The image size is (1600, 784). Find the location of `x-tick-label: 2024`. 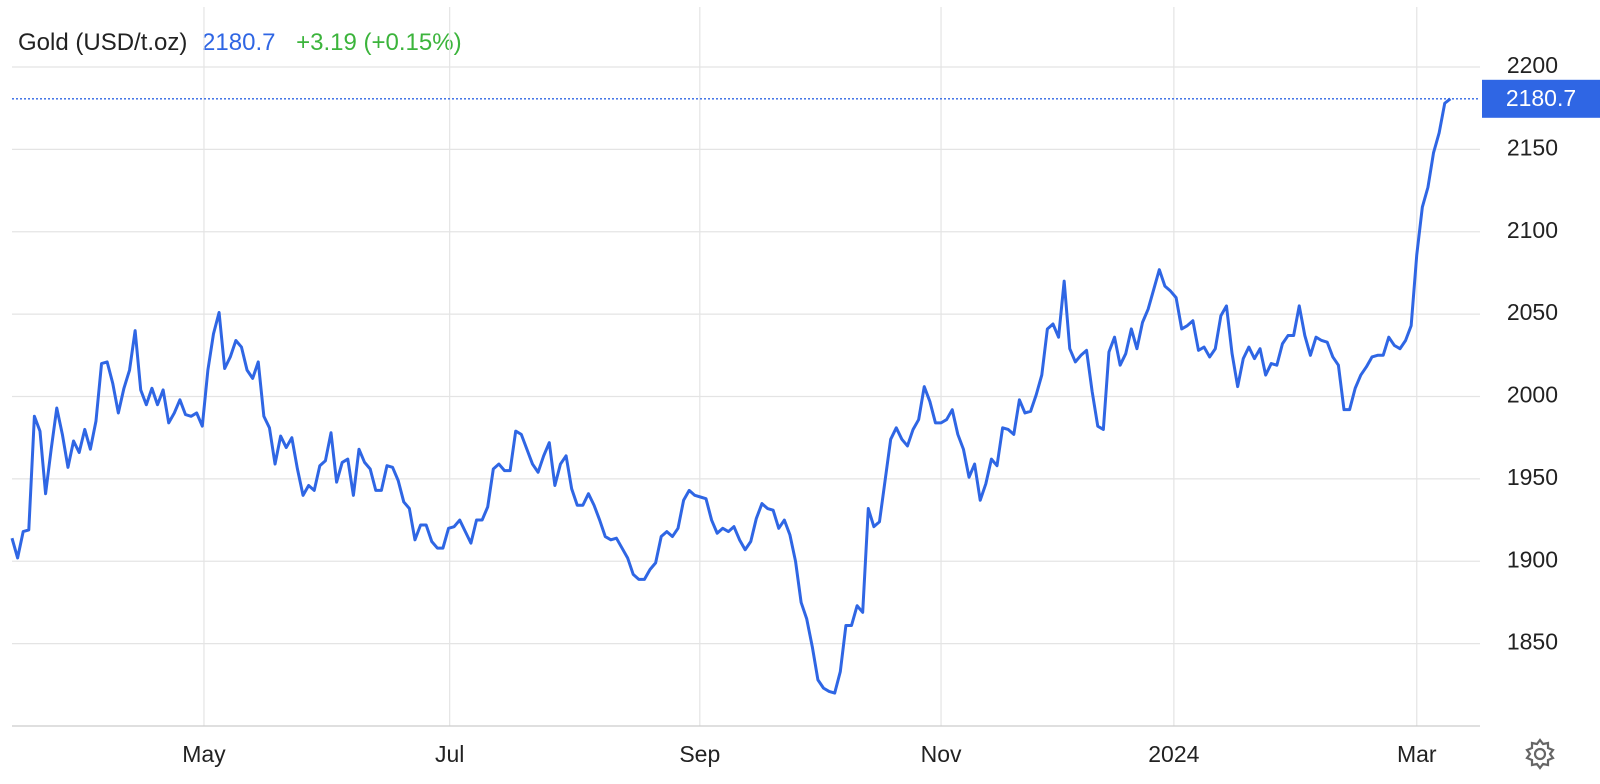

x-tick-label: 2024 is located at coordinates (1173, 754).